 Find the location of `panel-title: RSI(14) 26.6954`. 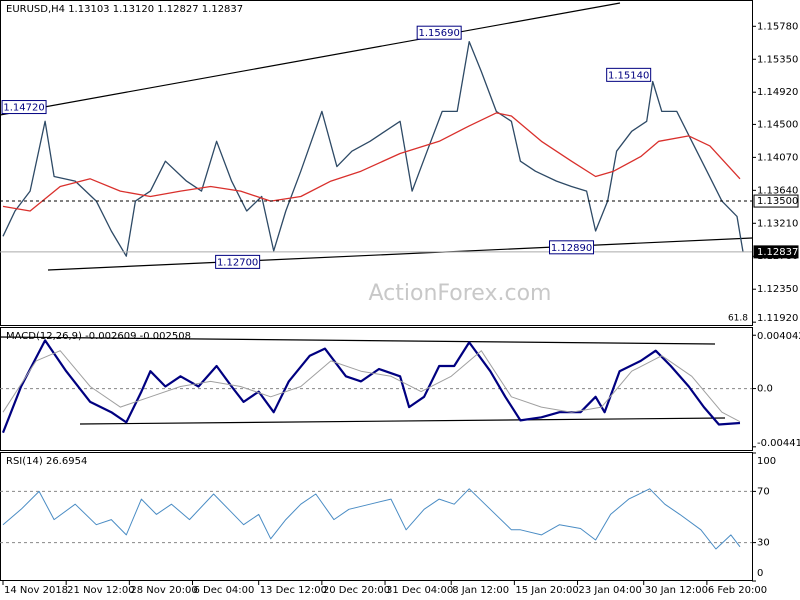

panel-title: RSI(14) 26.6954 is located at coordinates (46, 461).